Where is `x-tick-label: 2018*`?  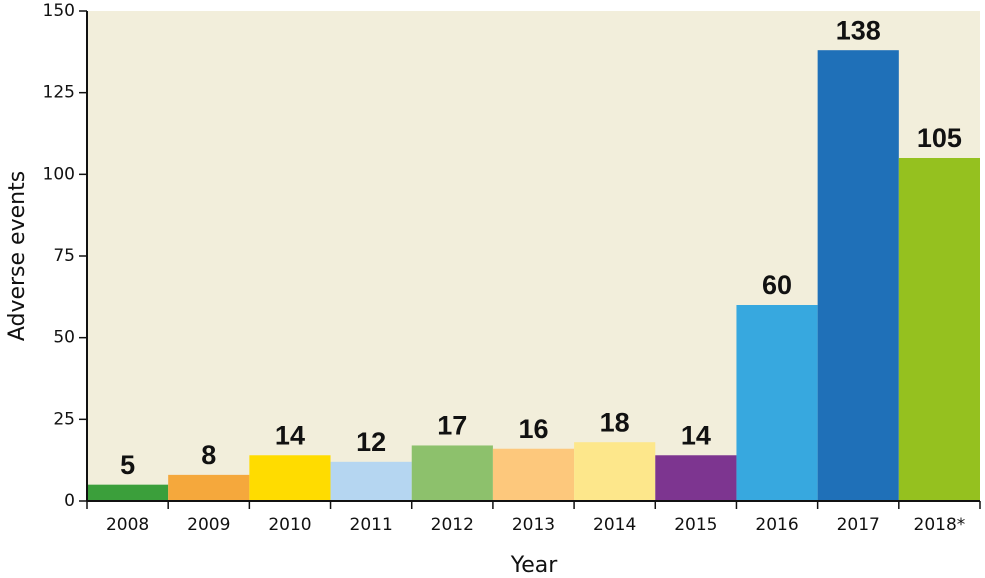
x-tick-label: 2018* is located at coordinates (940, 525).